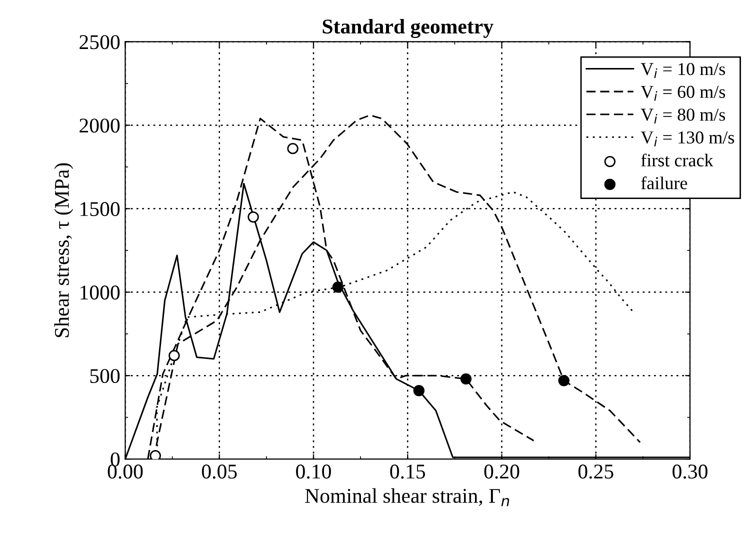 The image size is (750, 542). What do you see at coordinates (115, 459) in the screenshot?
I see `y-tick-label: 0` at bounding box center [115, 459].